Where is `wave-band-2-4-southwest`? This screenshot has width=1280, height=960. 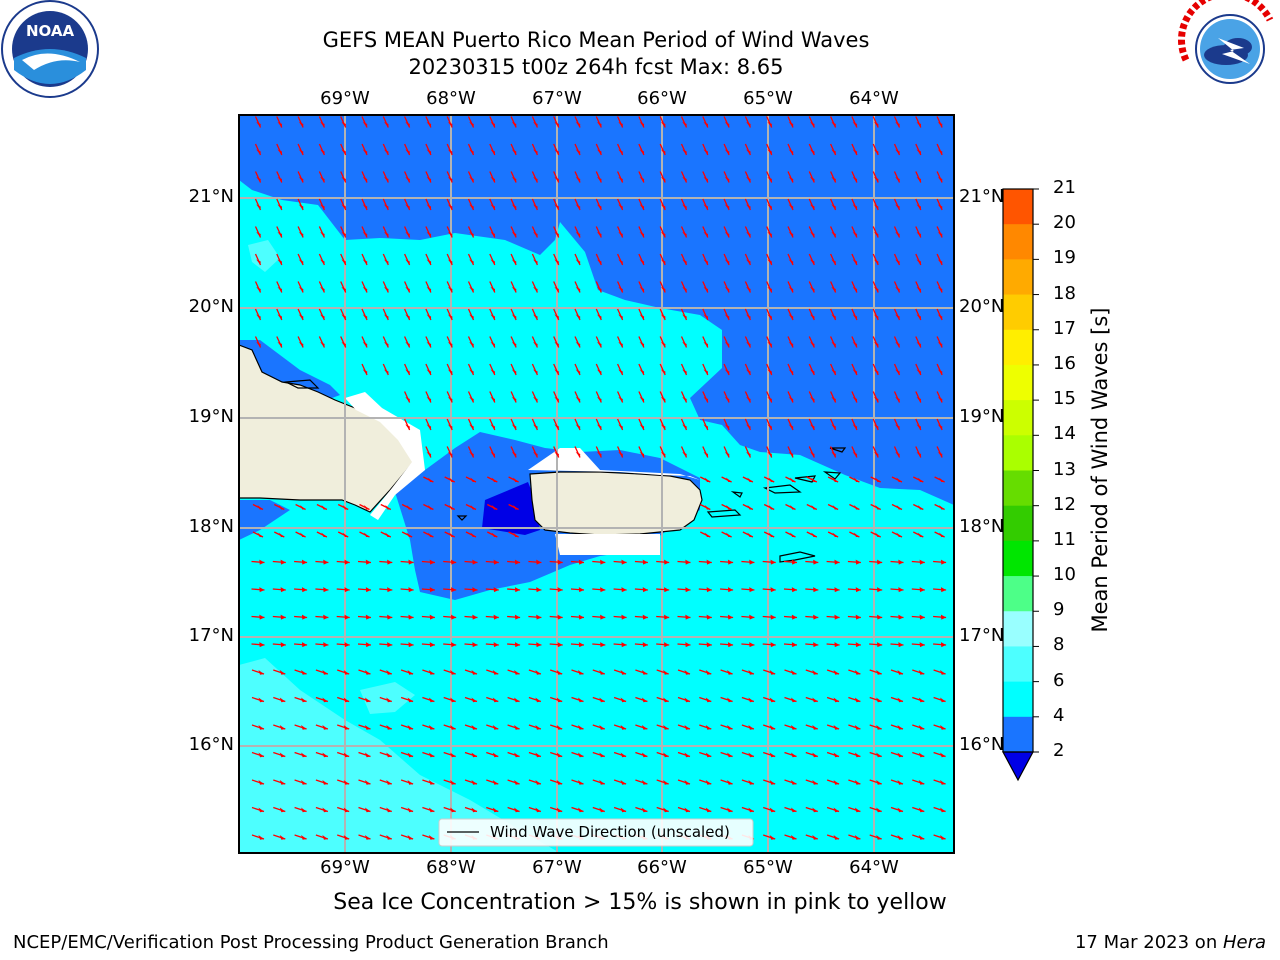
wave-band-2-4-southwest is located at coordinates (264, 520).